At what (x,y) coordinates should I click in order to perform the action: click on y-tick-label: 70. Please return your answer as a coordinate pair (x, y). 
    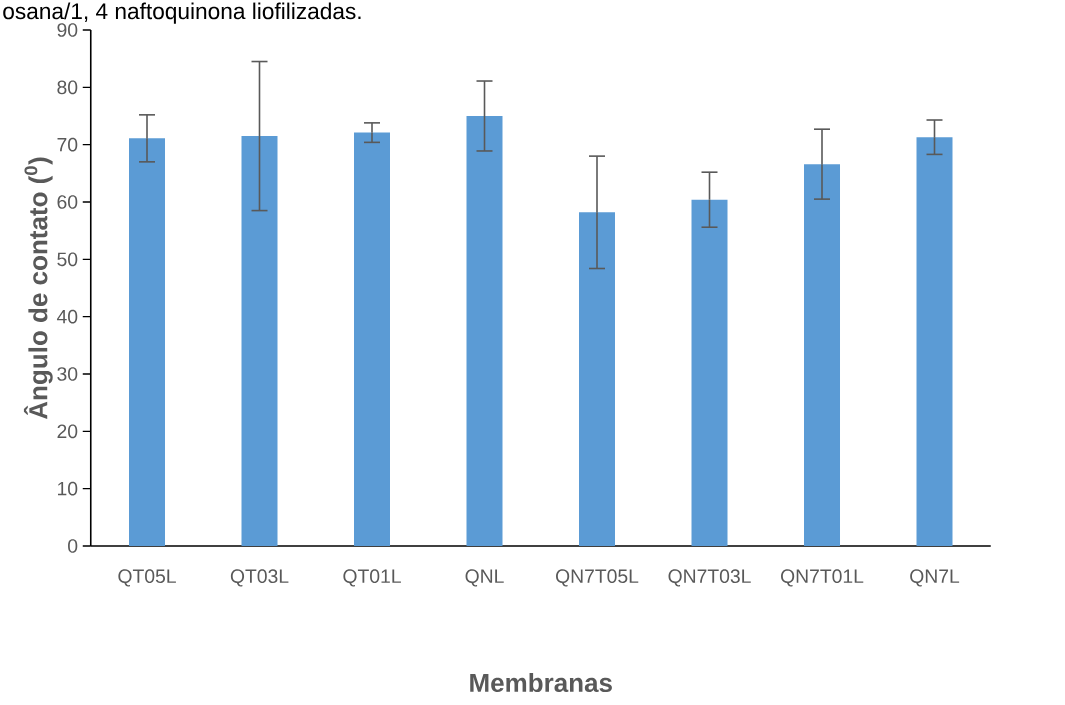
    Looking at the image, I should click on (67, 144).